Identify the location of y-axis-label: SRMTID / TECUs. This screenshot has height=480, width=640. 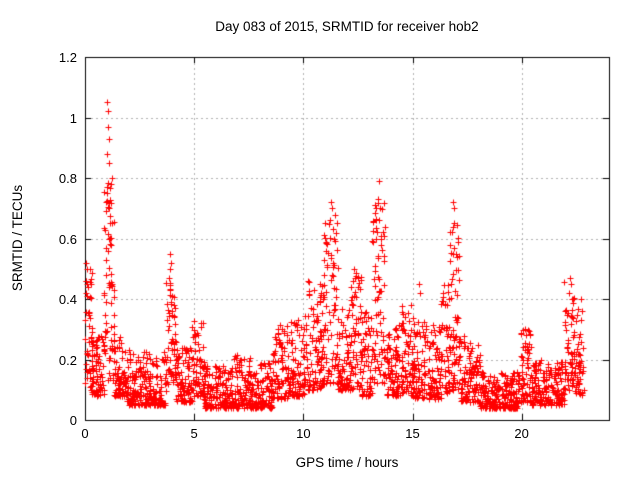
(17, 238).